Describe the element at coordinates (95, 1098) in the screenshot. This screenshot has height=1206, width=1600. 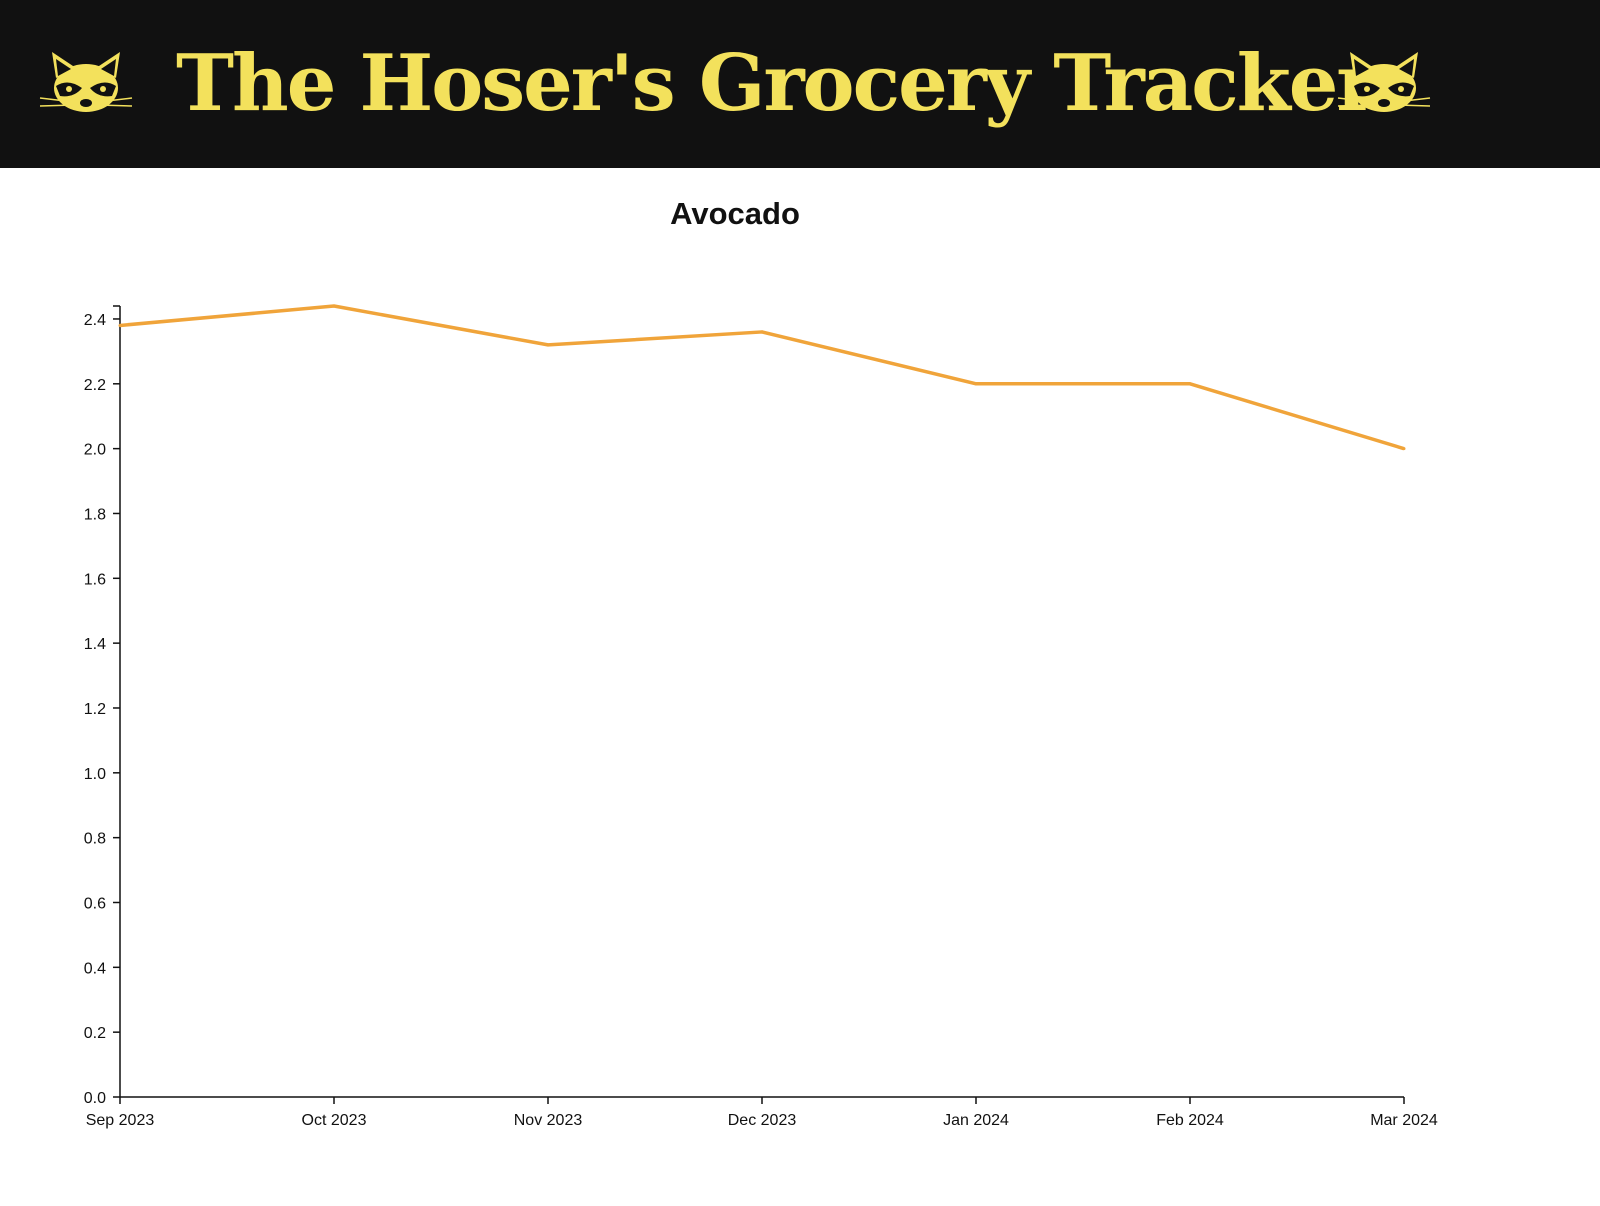
I see `y-tick-label: 0.0` at that location.